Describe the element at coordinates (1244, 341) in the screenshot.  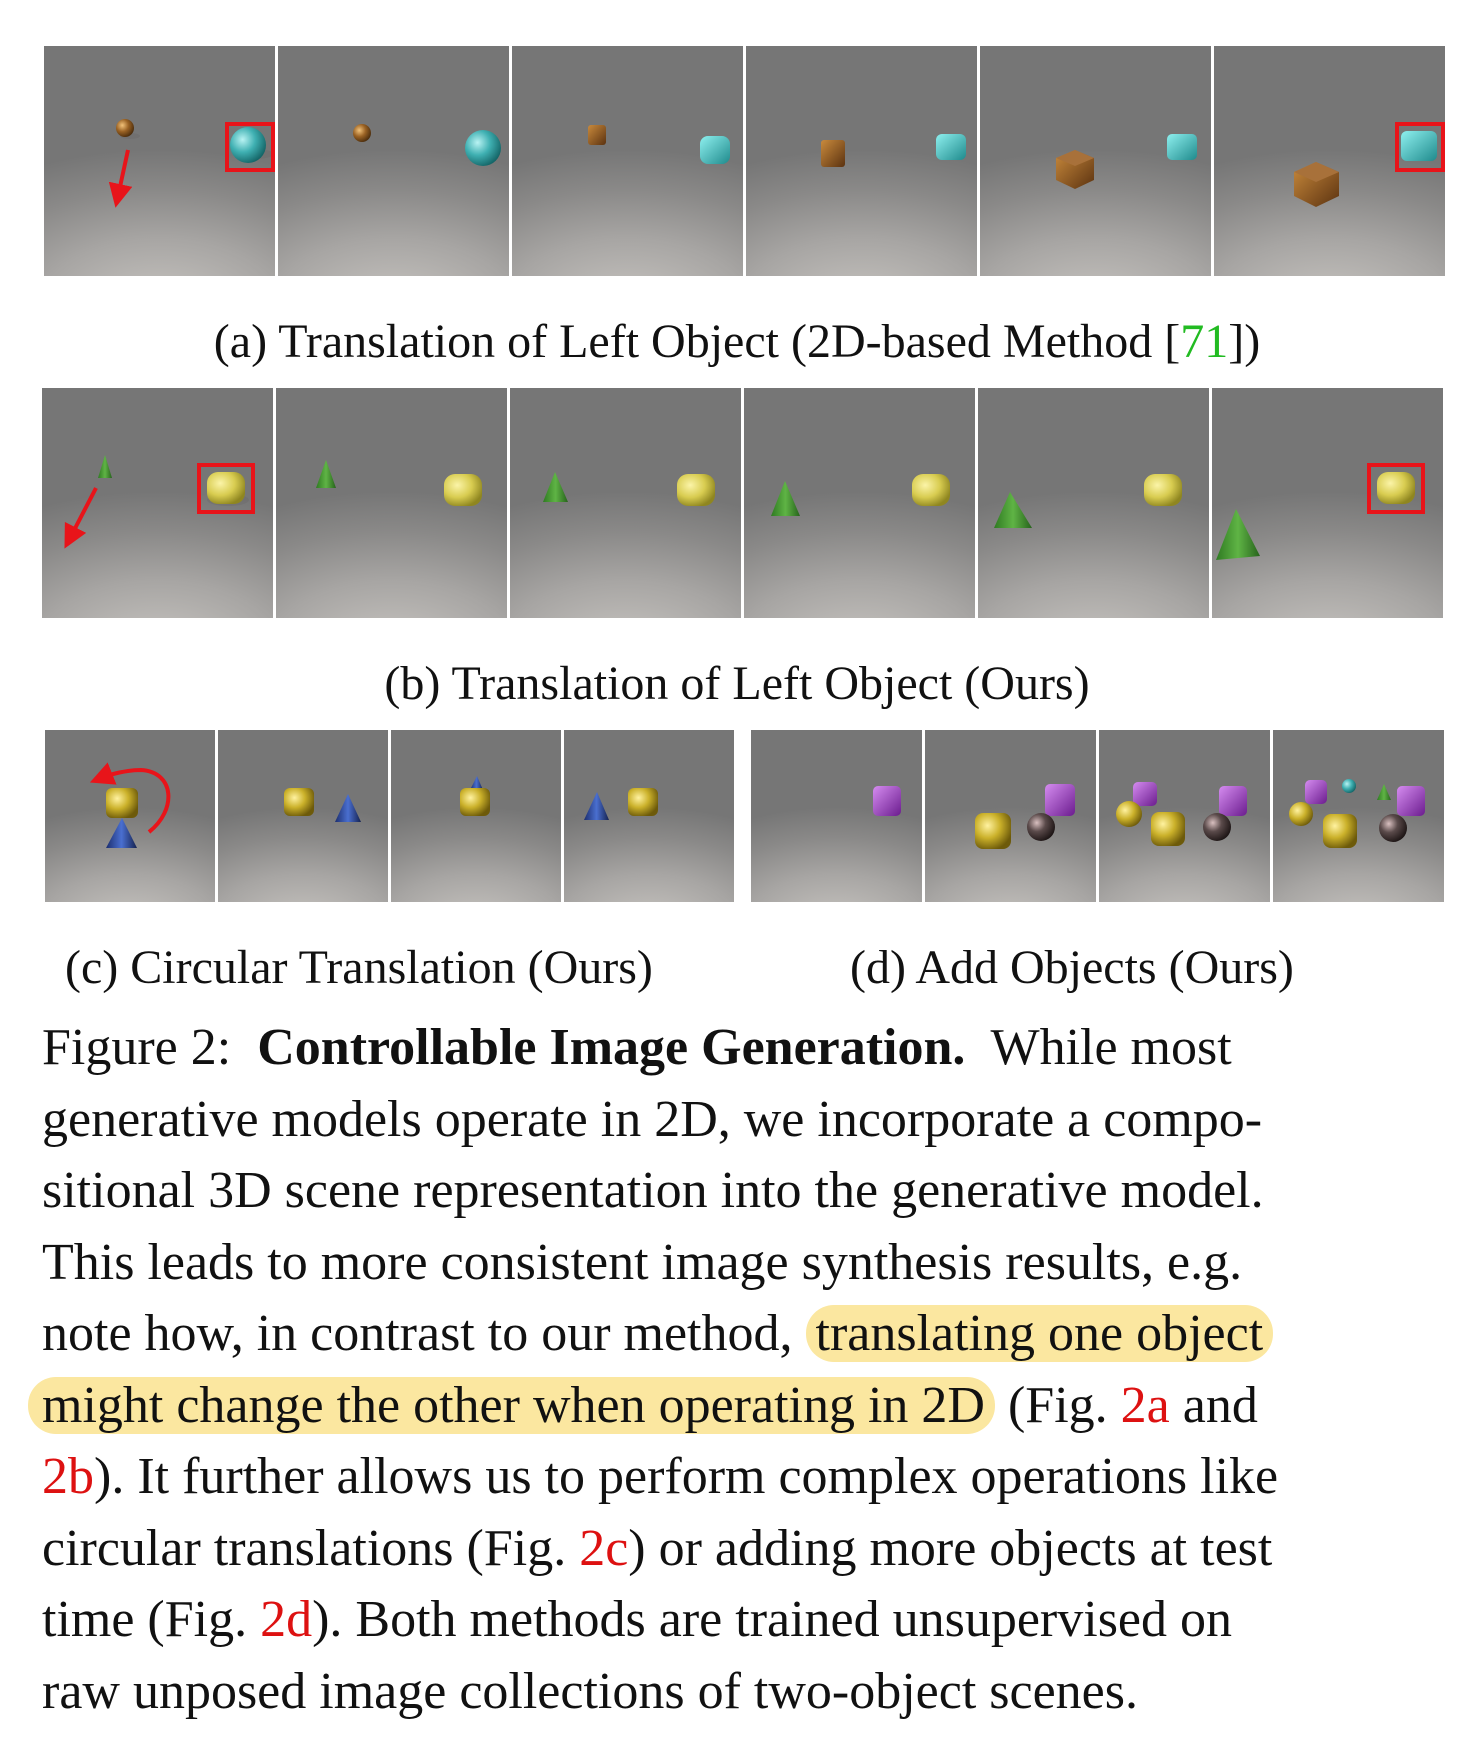
I see `caption-2a-suffix: ])` at that location.